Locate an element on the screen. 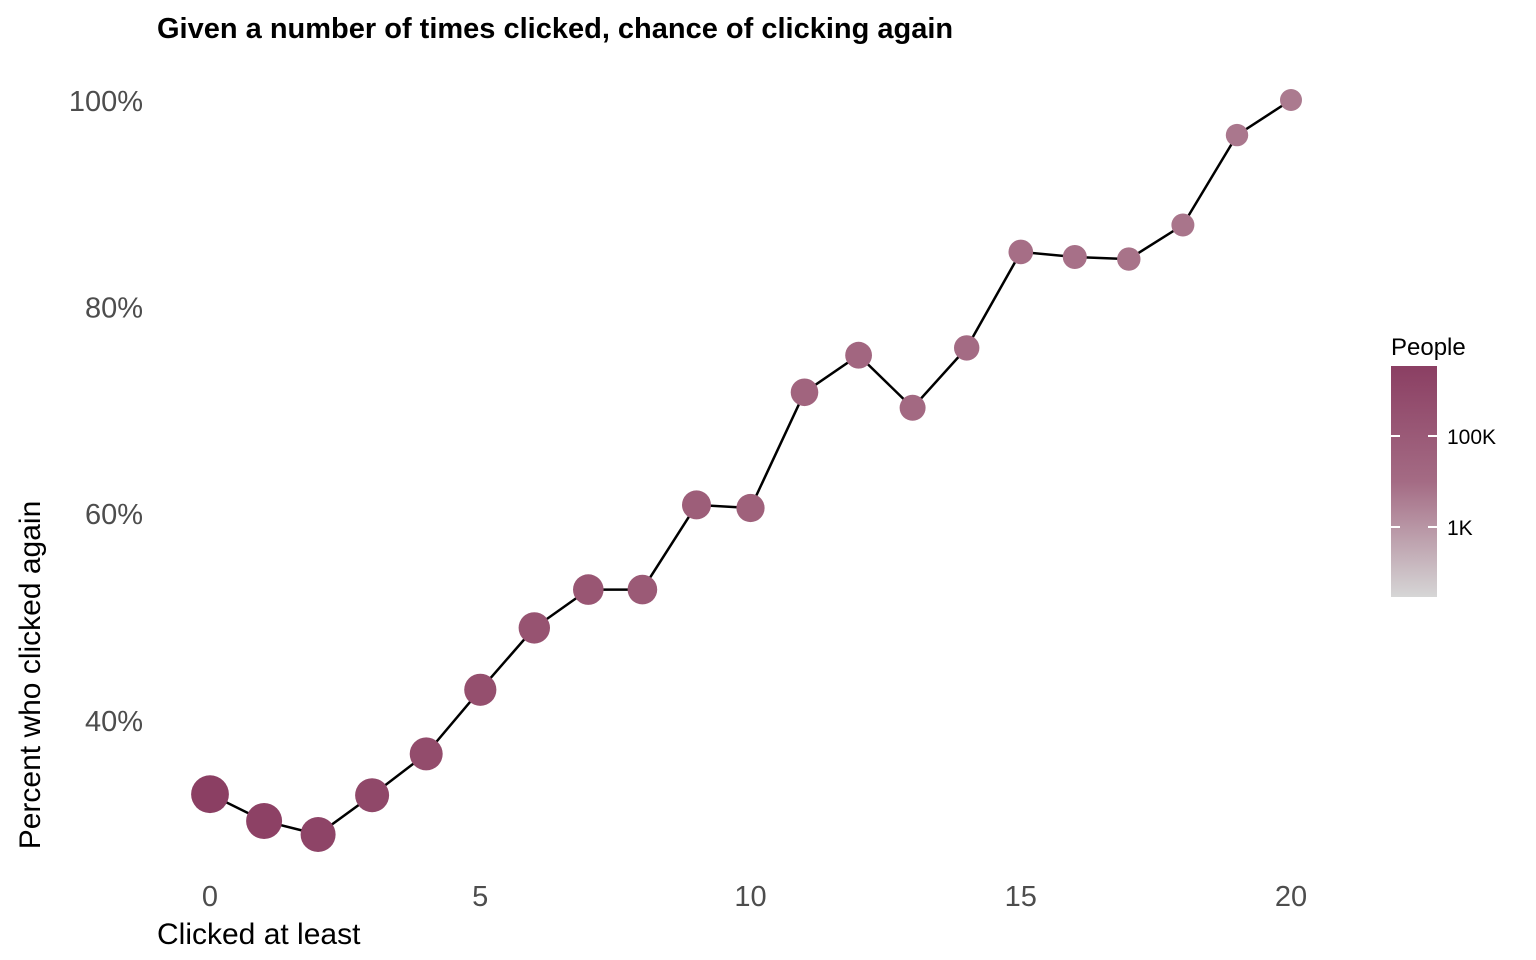  x-axis-ticks: 0 5 10 15 20 is located at coordinates (754, 897).